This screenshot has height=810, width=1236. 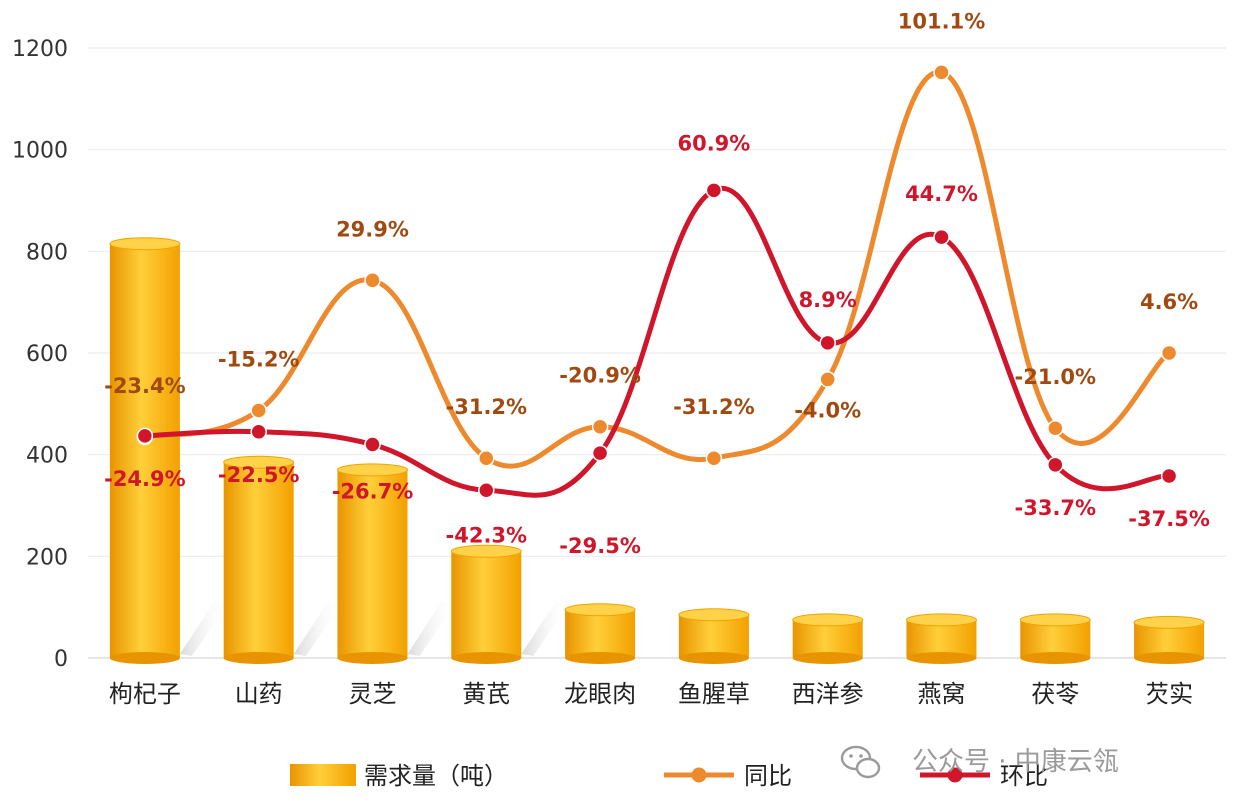 What do you see at coordinates (1055, 694) in the screenshot?
I see `x-tick-label: 茯苓` at bounding box center [1055, 694].